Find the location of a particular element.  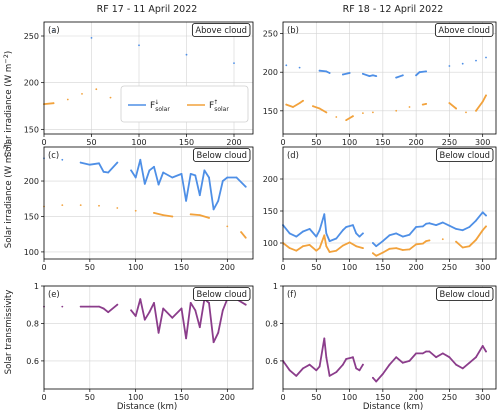

xlabel-right: Distance (km) is located at coordinates (393, 407).